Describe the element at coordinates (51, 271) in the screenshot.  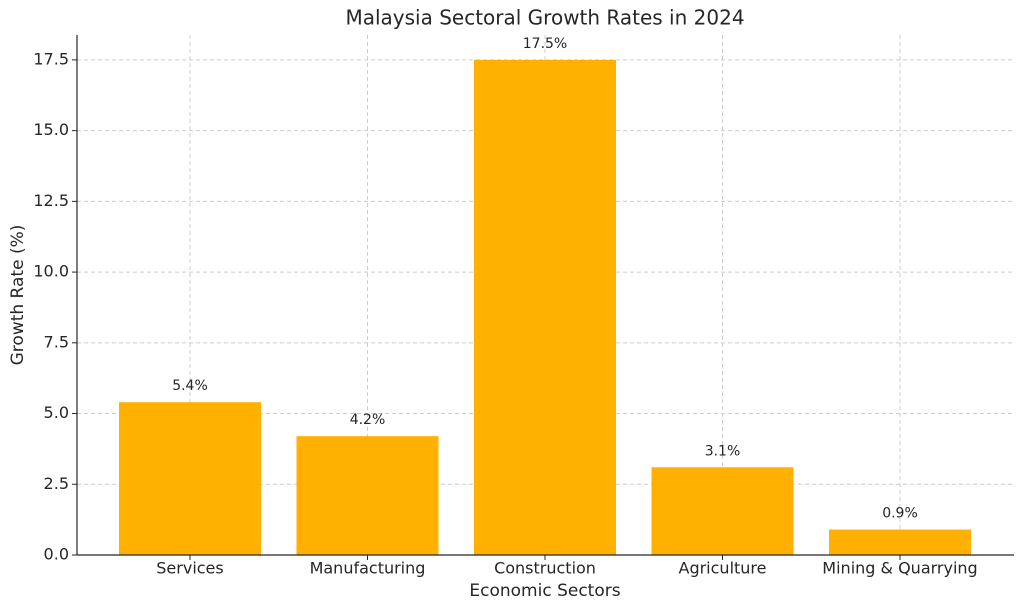
I see `y-tick-label: 10.0` at that location.